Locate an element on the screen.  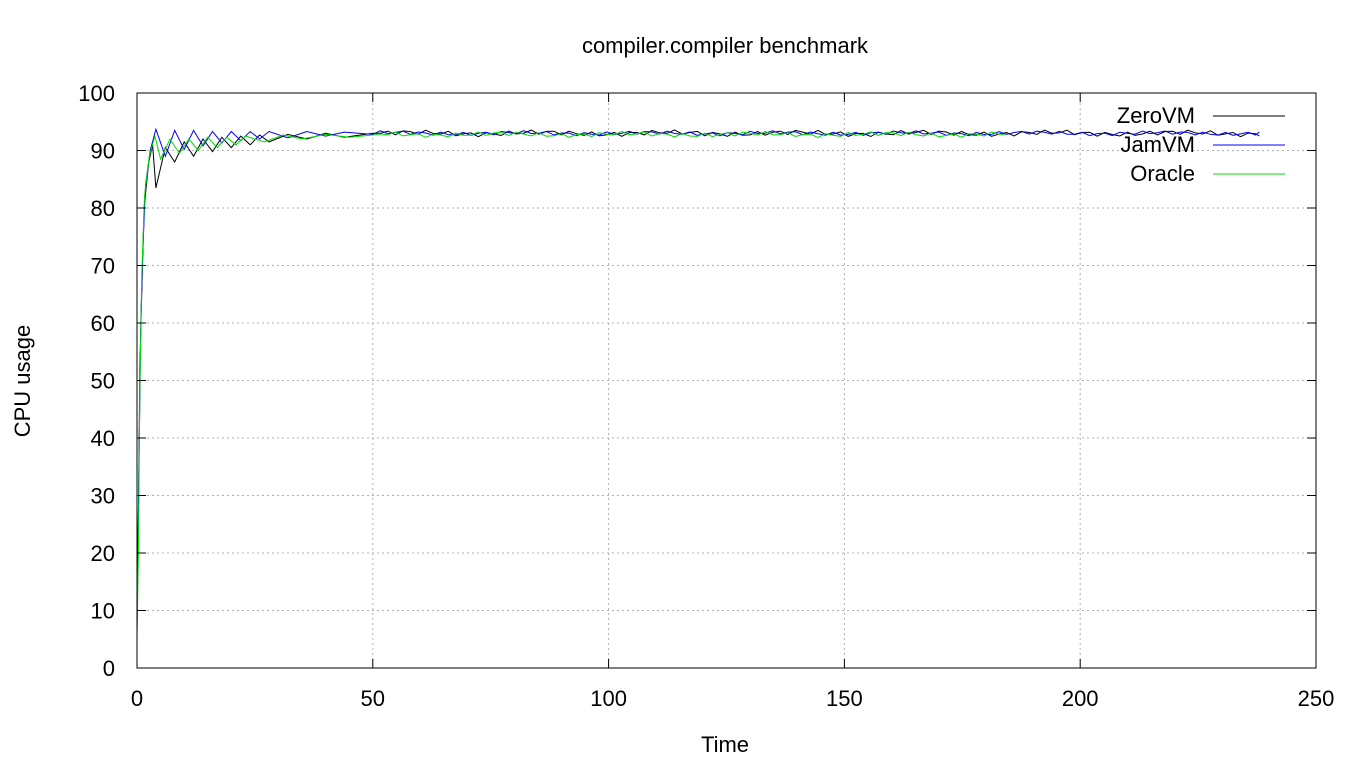
y-tick-label: 60 is located at coordinates (103, 323).